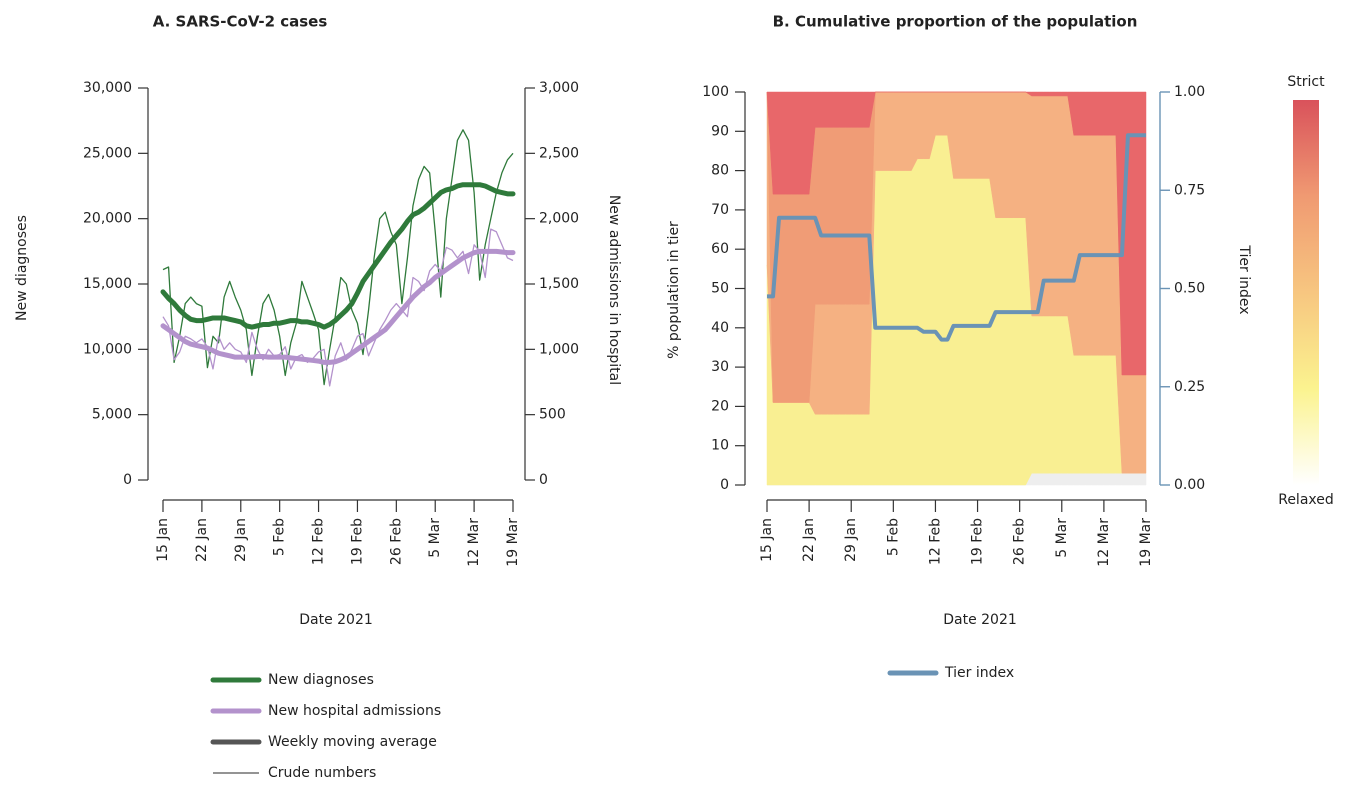 Image resolution: width=1345 pixels, height=787 pixels. I want to click on colorbar-label: Strict, so click(1306, 82).